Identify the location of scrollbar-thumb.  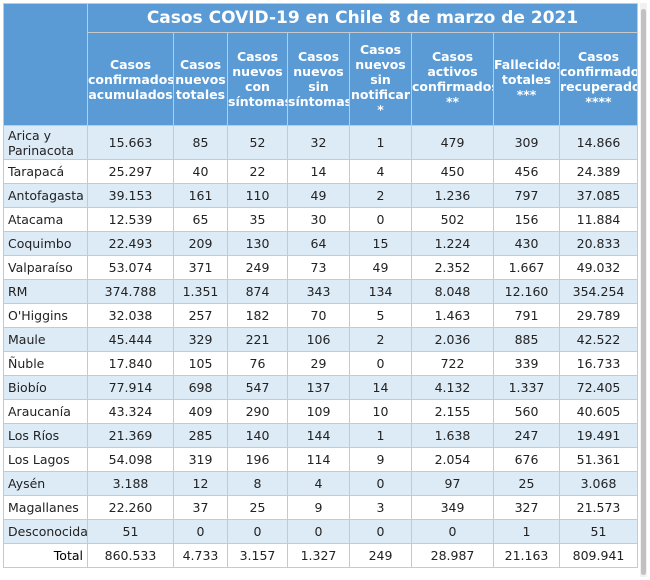
(643, 292).